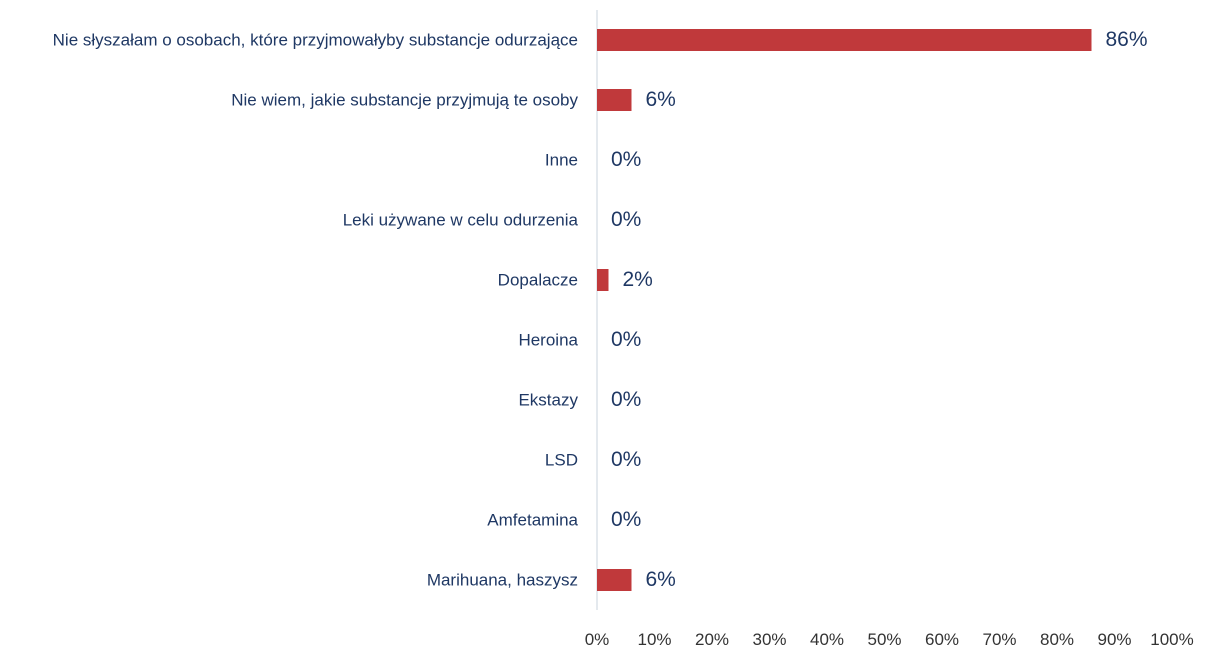 This screenshot has height=653, width=1206. Describe the element at coordinates (532, 520) in the screenshot. I see `label-text: Amfetamina` at that location.